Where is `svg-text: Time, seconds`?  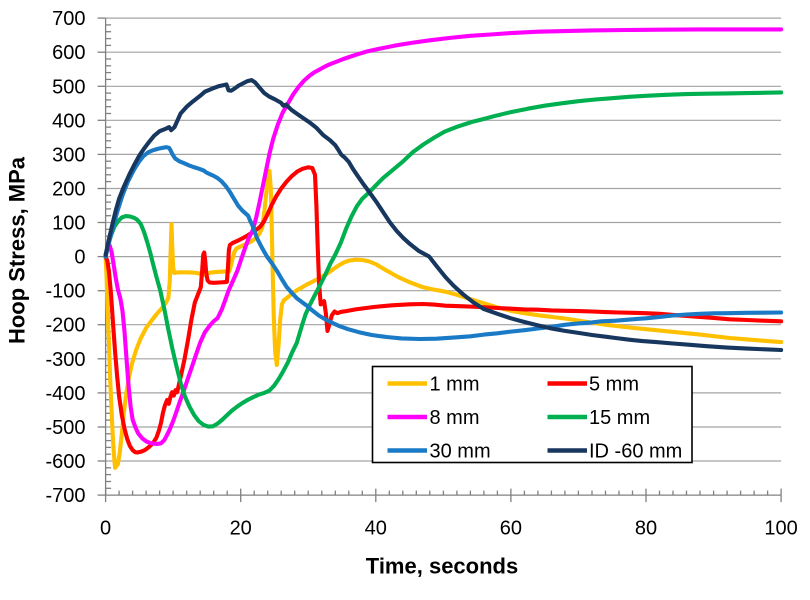
svg-text: Time, seconds is located at coordinates (442, 566).